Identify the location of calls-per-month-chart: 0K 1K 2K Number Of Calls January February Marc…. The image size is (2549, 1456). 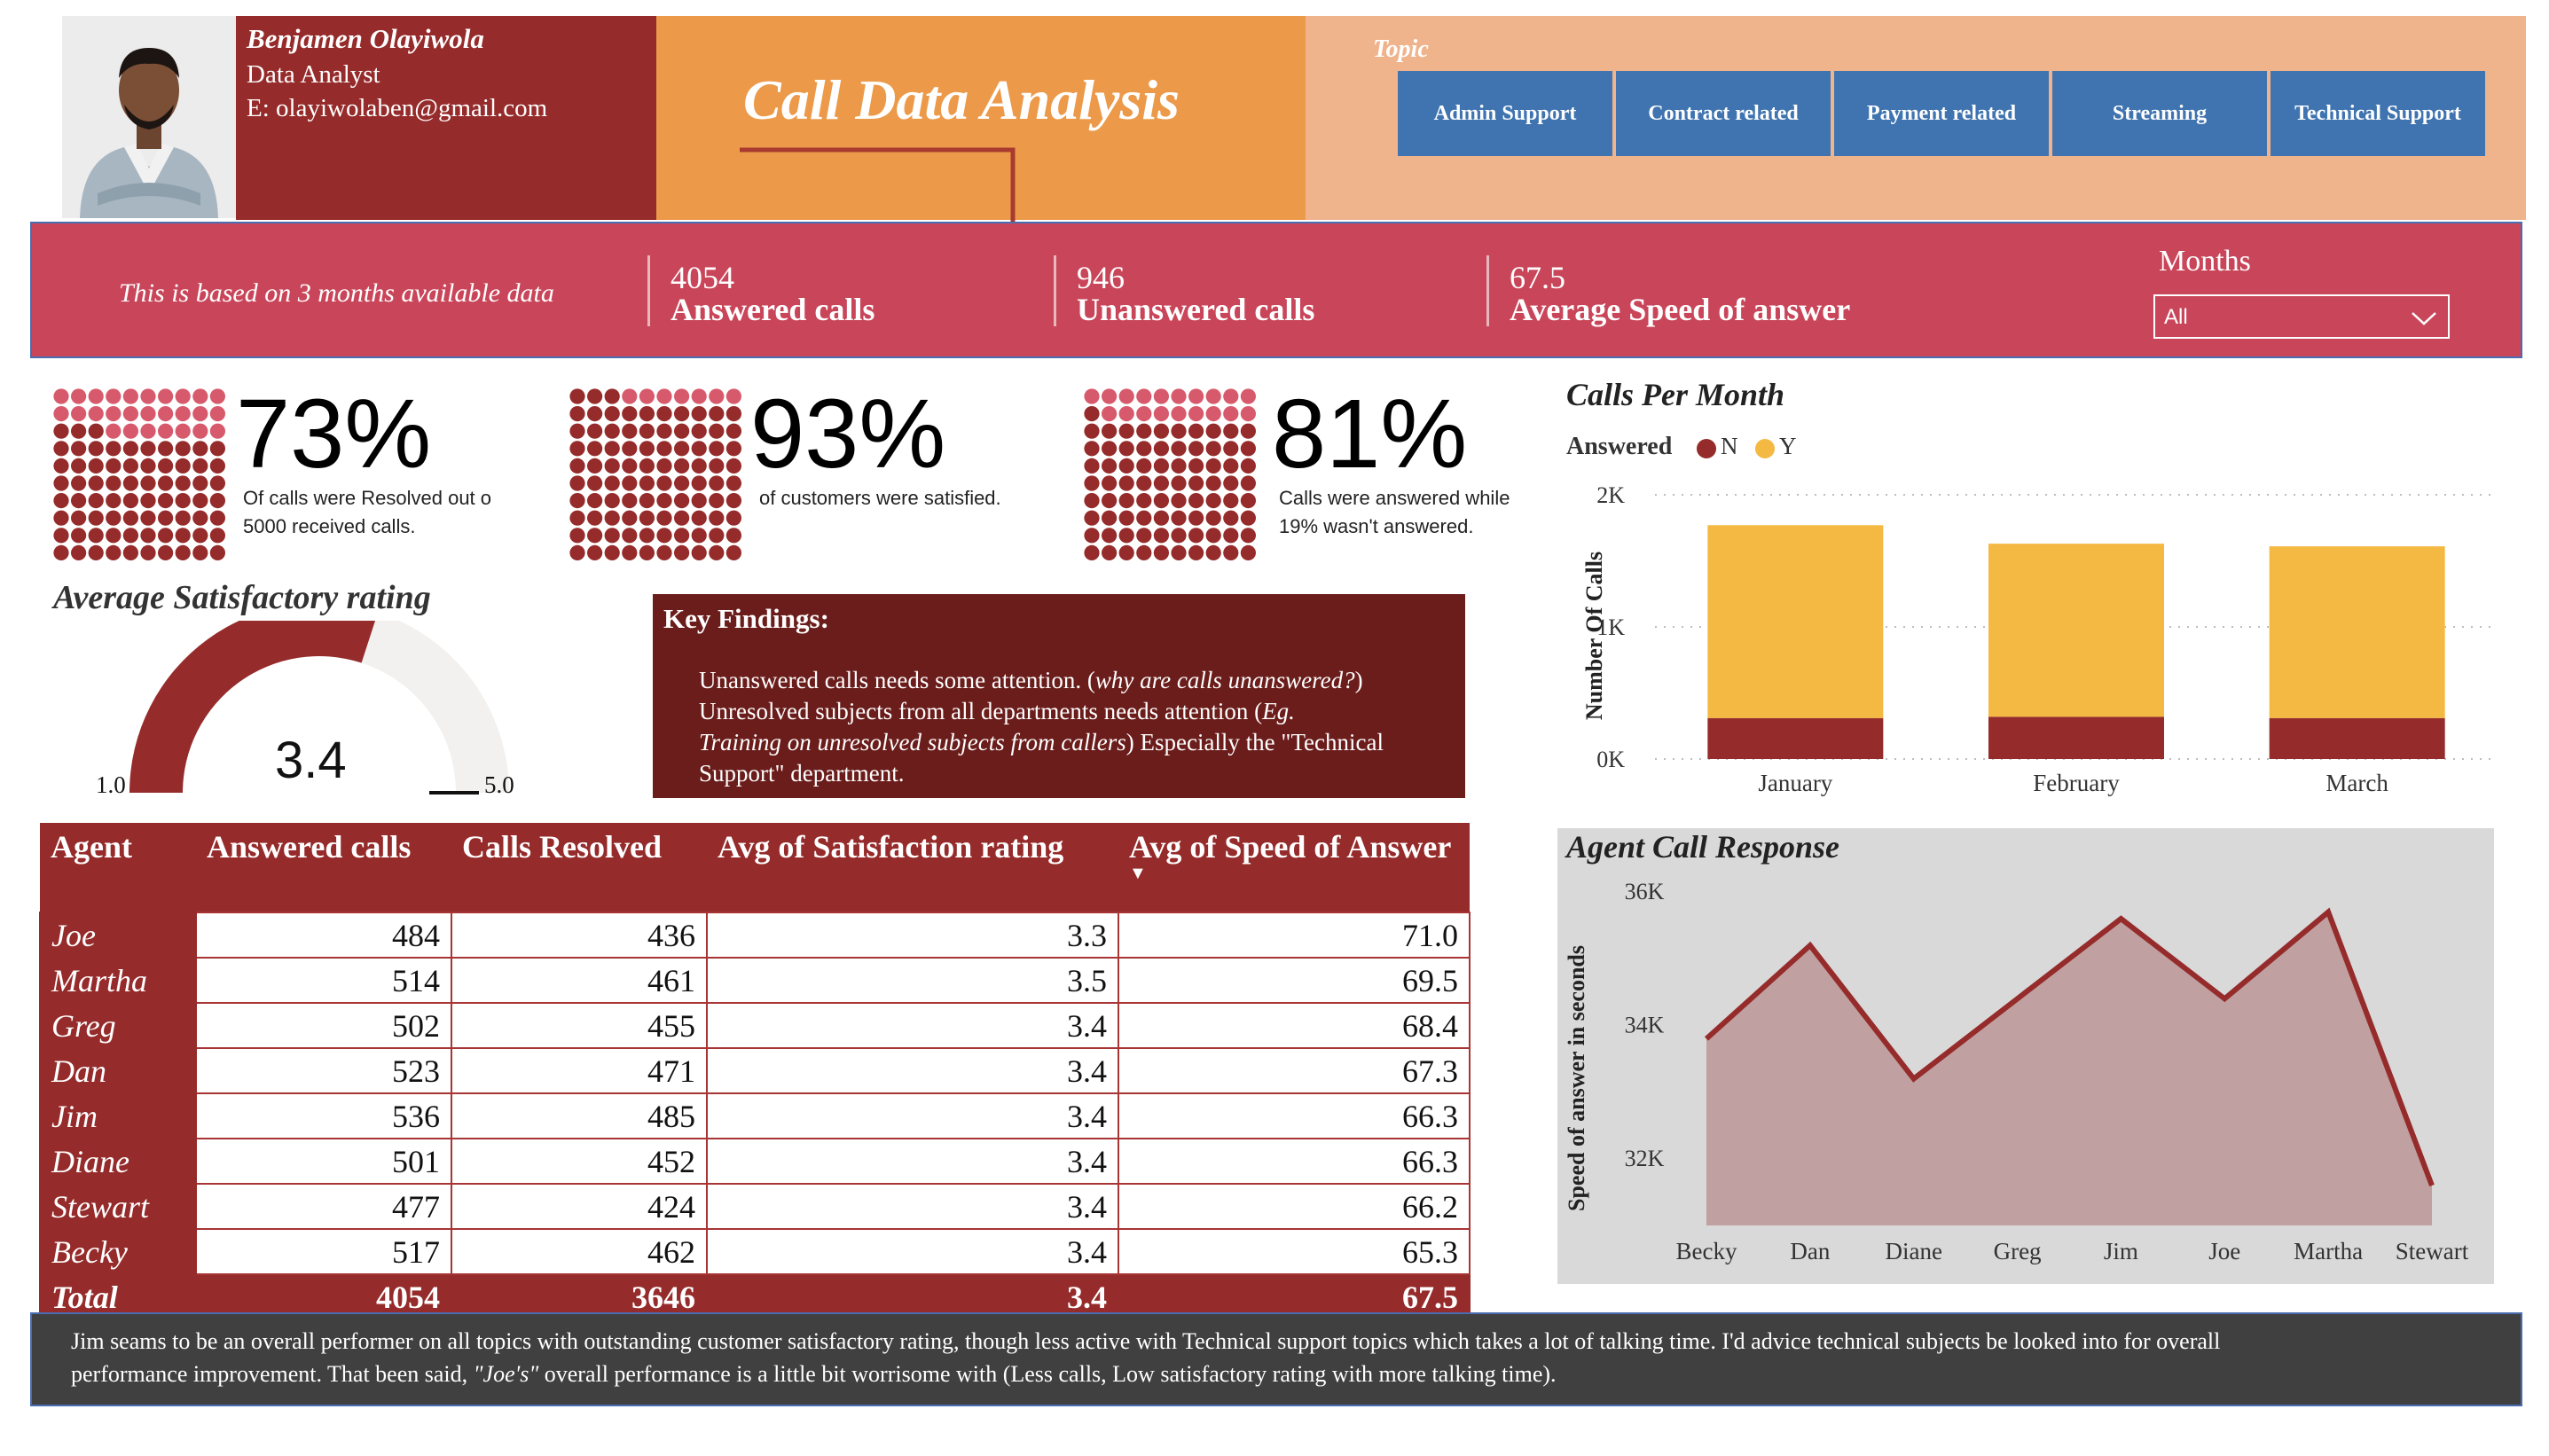
(2040, 639).